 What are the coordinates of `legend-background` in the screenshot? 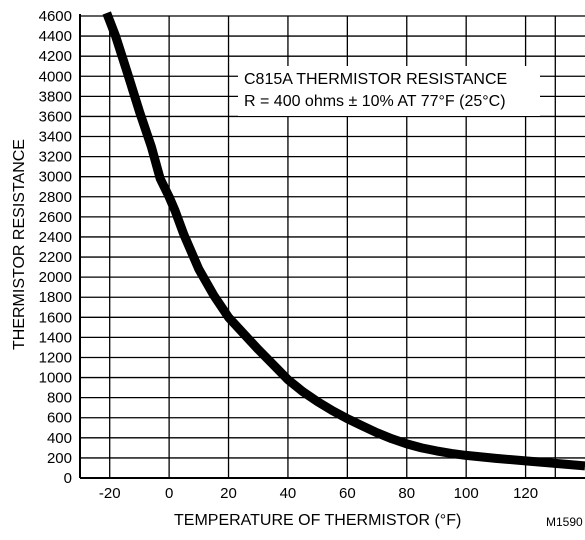 It's located at (389, 91).